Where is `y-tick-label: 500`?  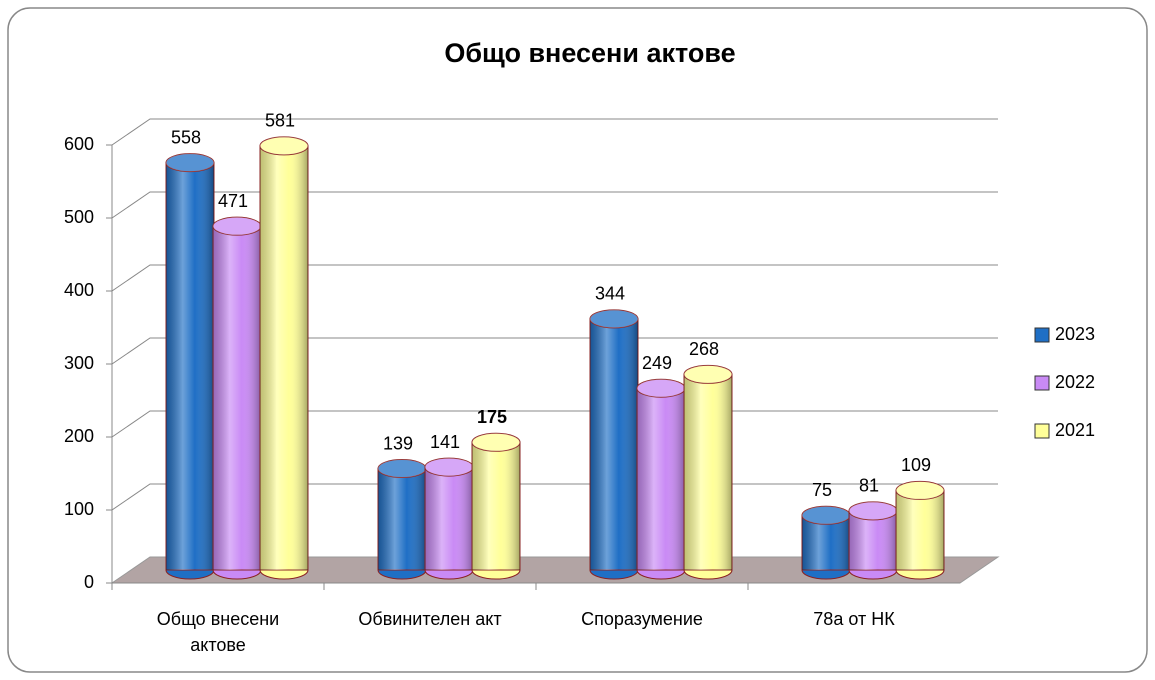 y-tick-label: 500 is located at coordinates (79, 217).